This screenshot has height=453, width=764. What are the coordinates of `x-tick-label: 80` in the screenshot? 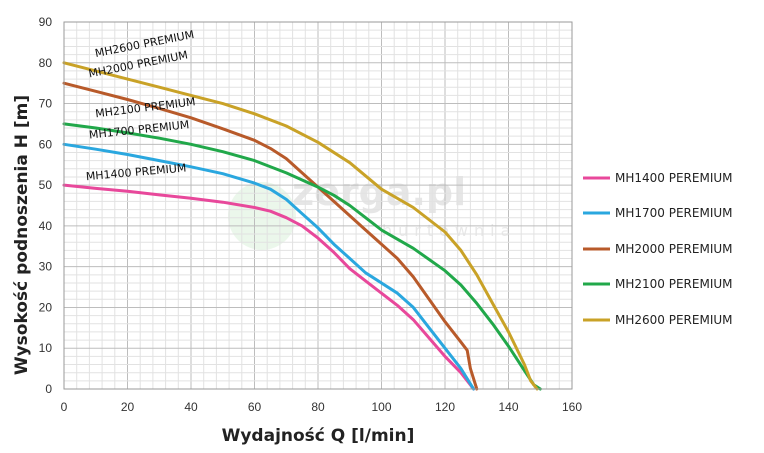 It's located at (318, 407).